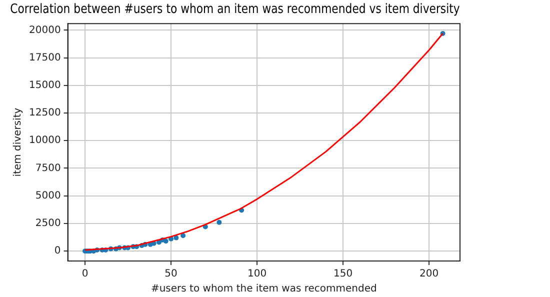 This screenshot has width=550, height=297. What do you see at coordinates (45, 86) in the screenshot?
I see `y-tick-label: 15000` at bounding box center [45, 86].